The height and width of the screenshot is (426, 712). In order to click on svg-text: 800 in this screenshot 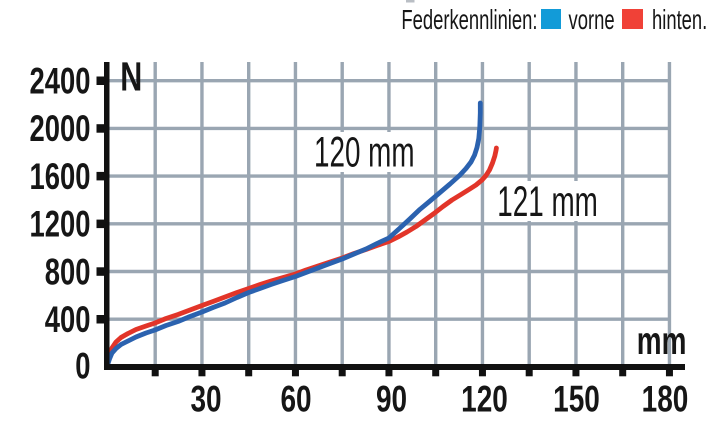, I will do `click(68, 271)`.